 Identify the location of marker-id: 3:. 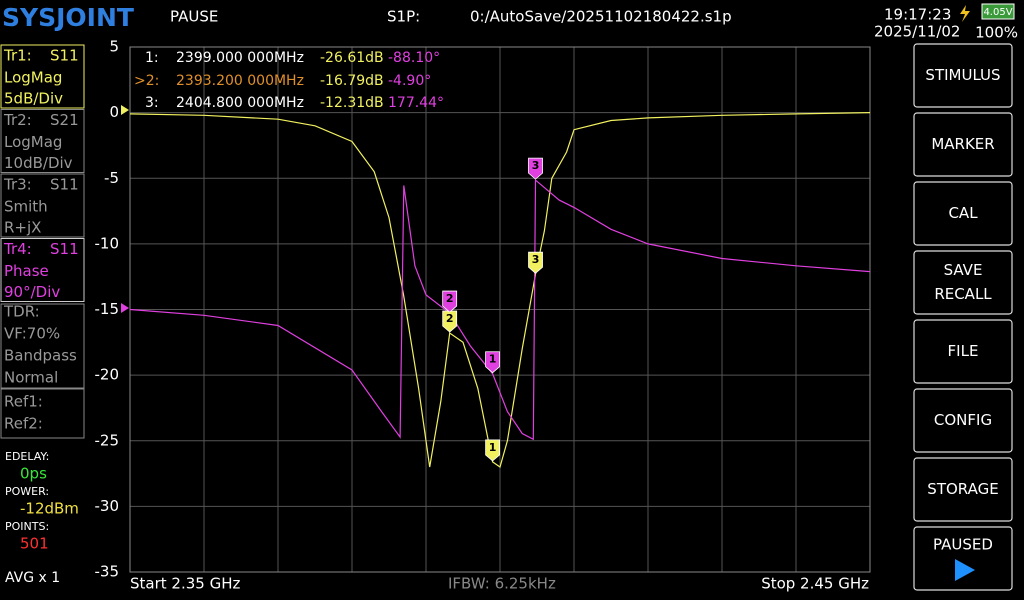
(152, 103).